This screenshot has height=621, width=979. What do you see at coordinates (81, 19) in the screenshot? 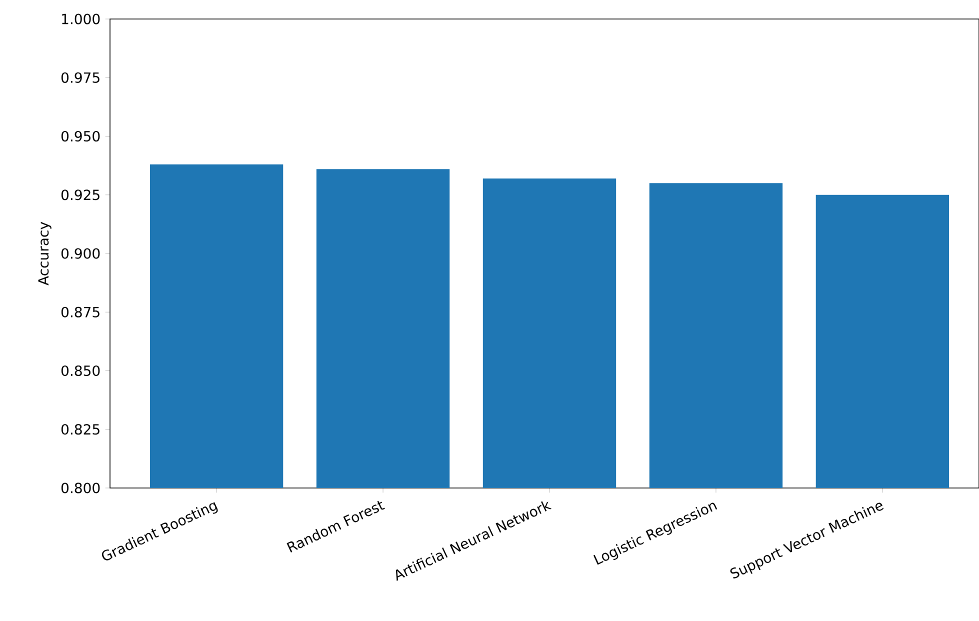
I see `y-tick-label: 1.000` at bounding box center [81, 19].